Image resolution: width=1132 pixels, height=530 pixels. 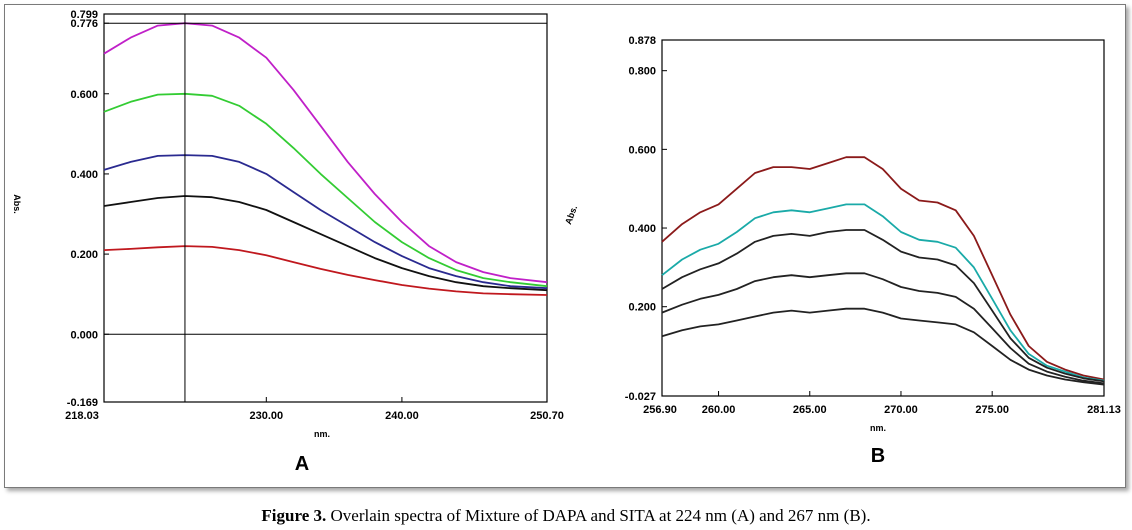 What do you see at coordinates (302, 464) in the screenshot?
I see `panel-a-label: A` at bounding box center [302, 464].